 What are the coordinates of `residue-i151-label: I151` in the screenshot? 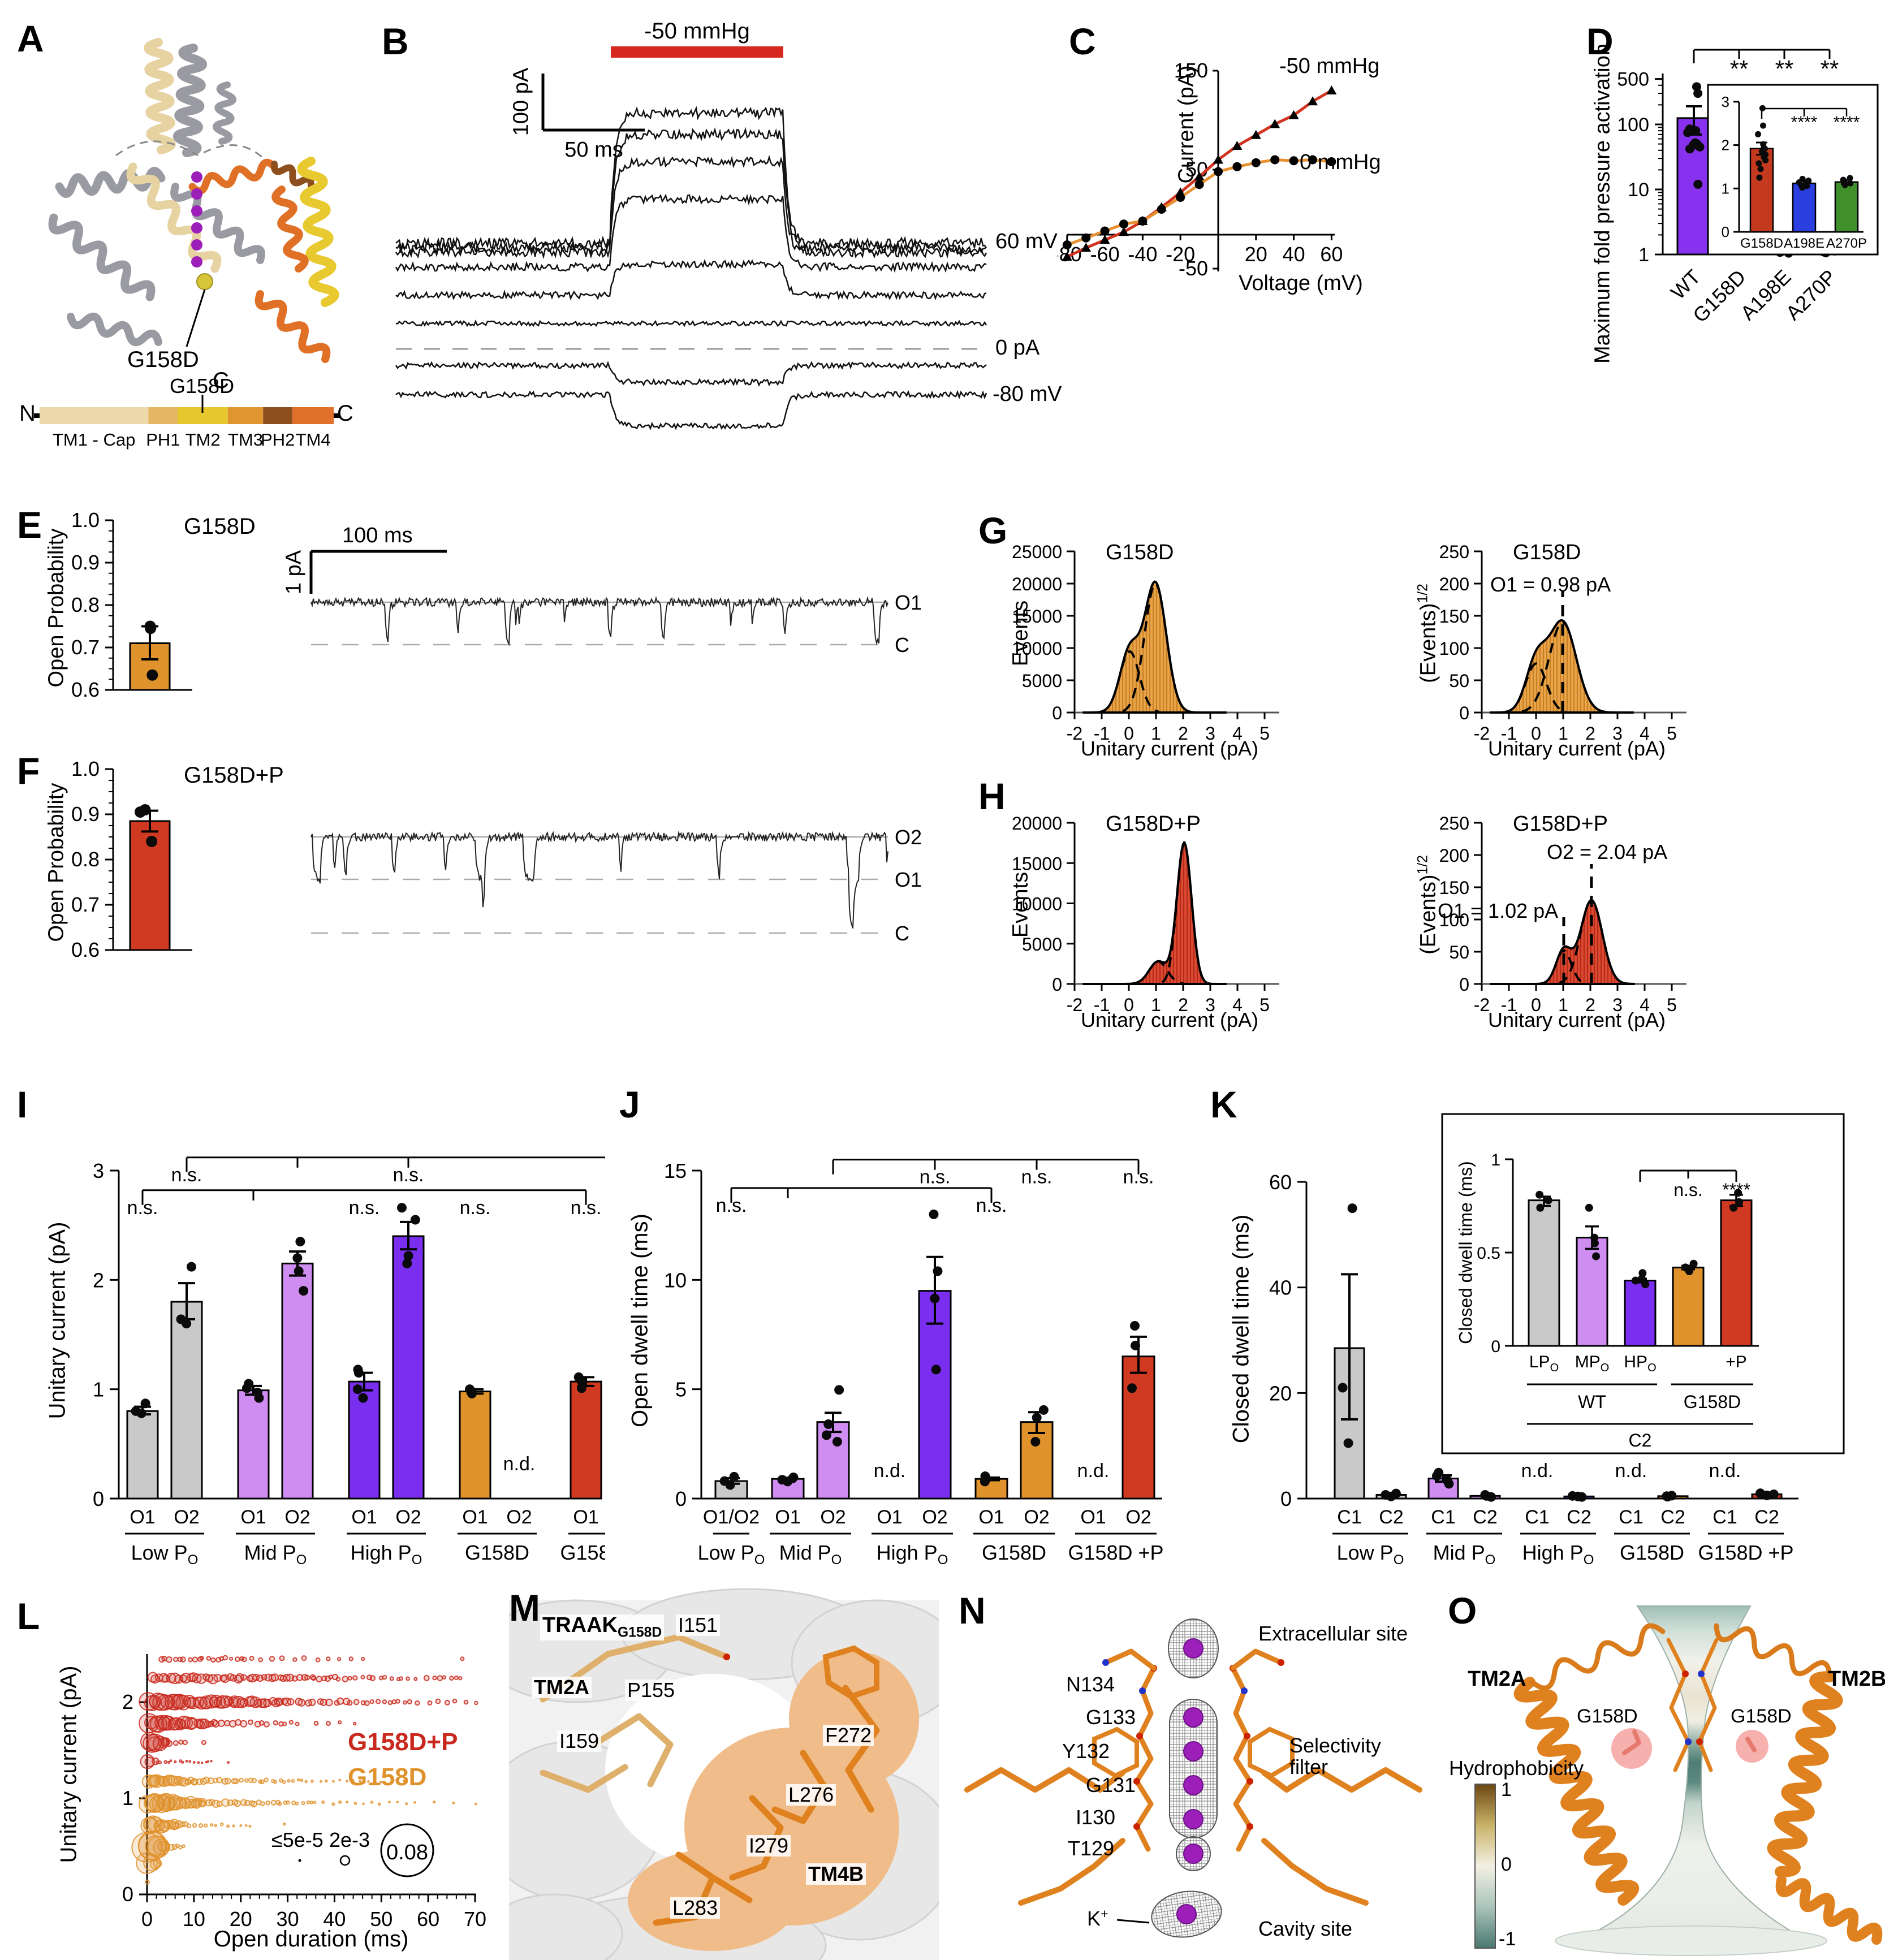 It's located at (698, 1625).